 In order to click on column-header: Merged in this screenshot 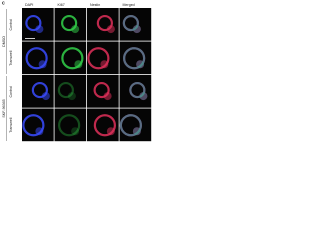, I will do `click(129, 5)`.